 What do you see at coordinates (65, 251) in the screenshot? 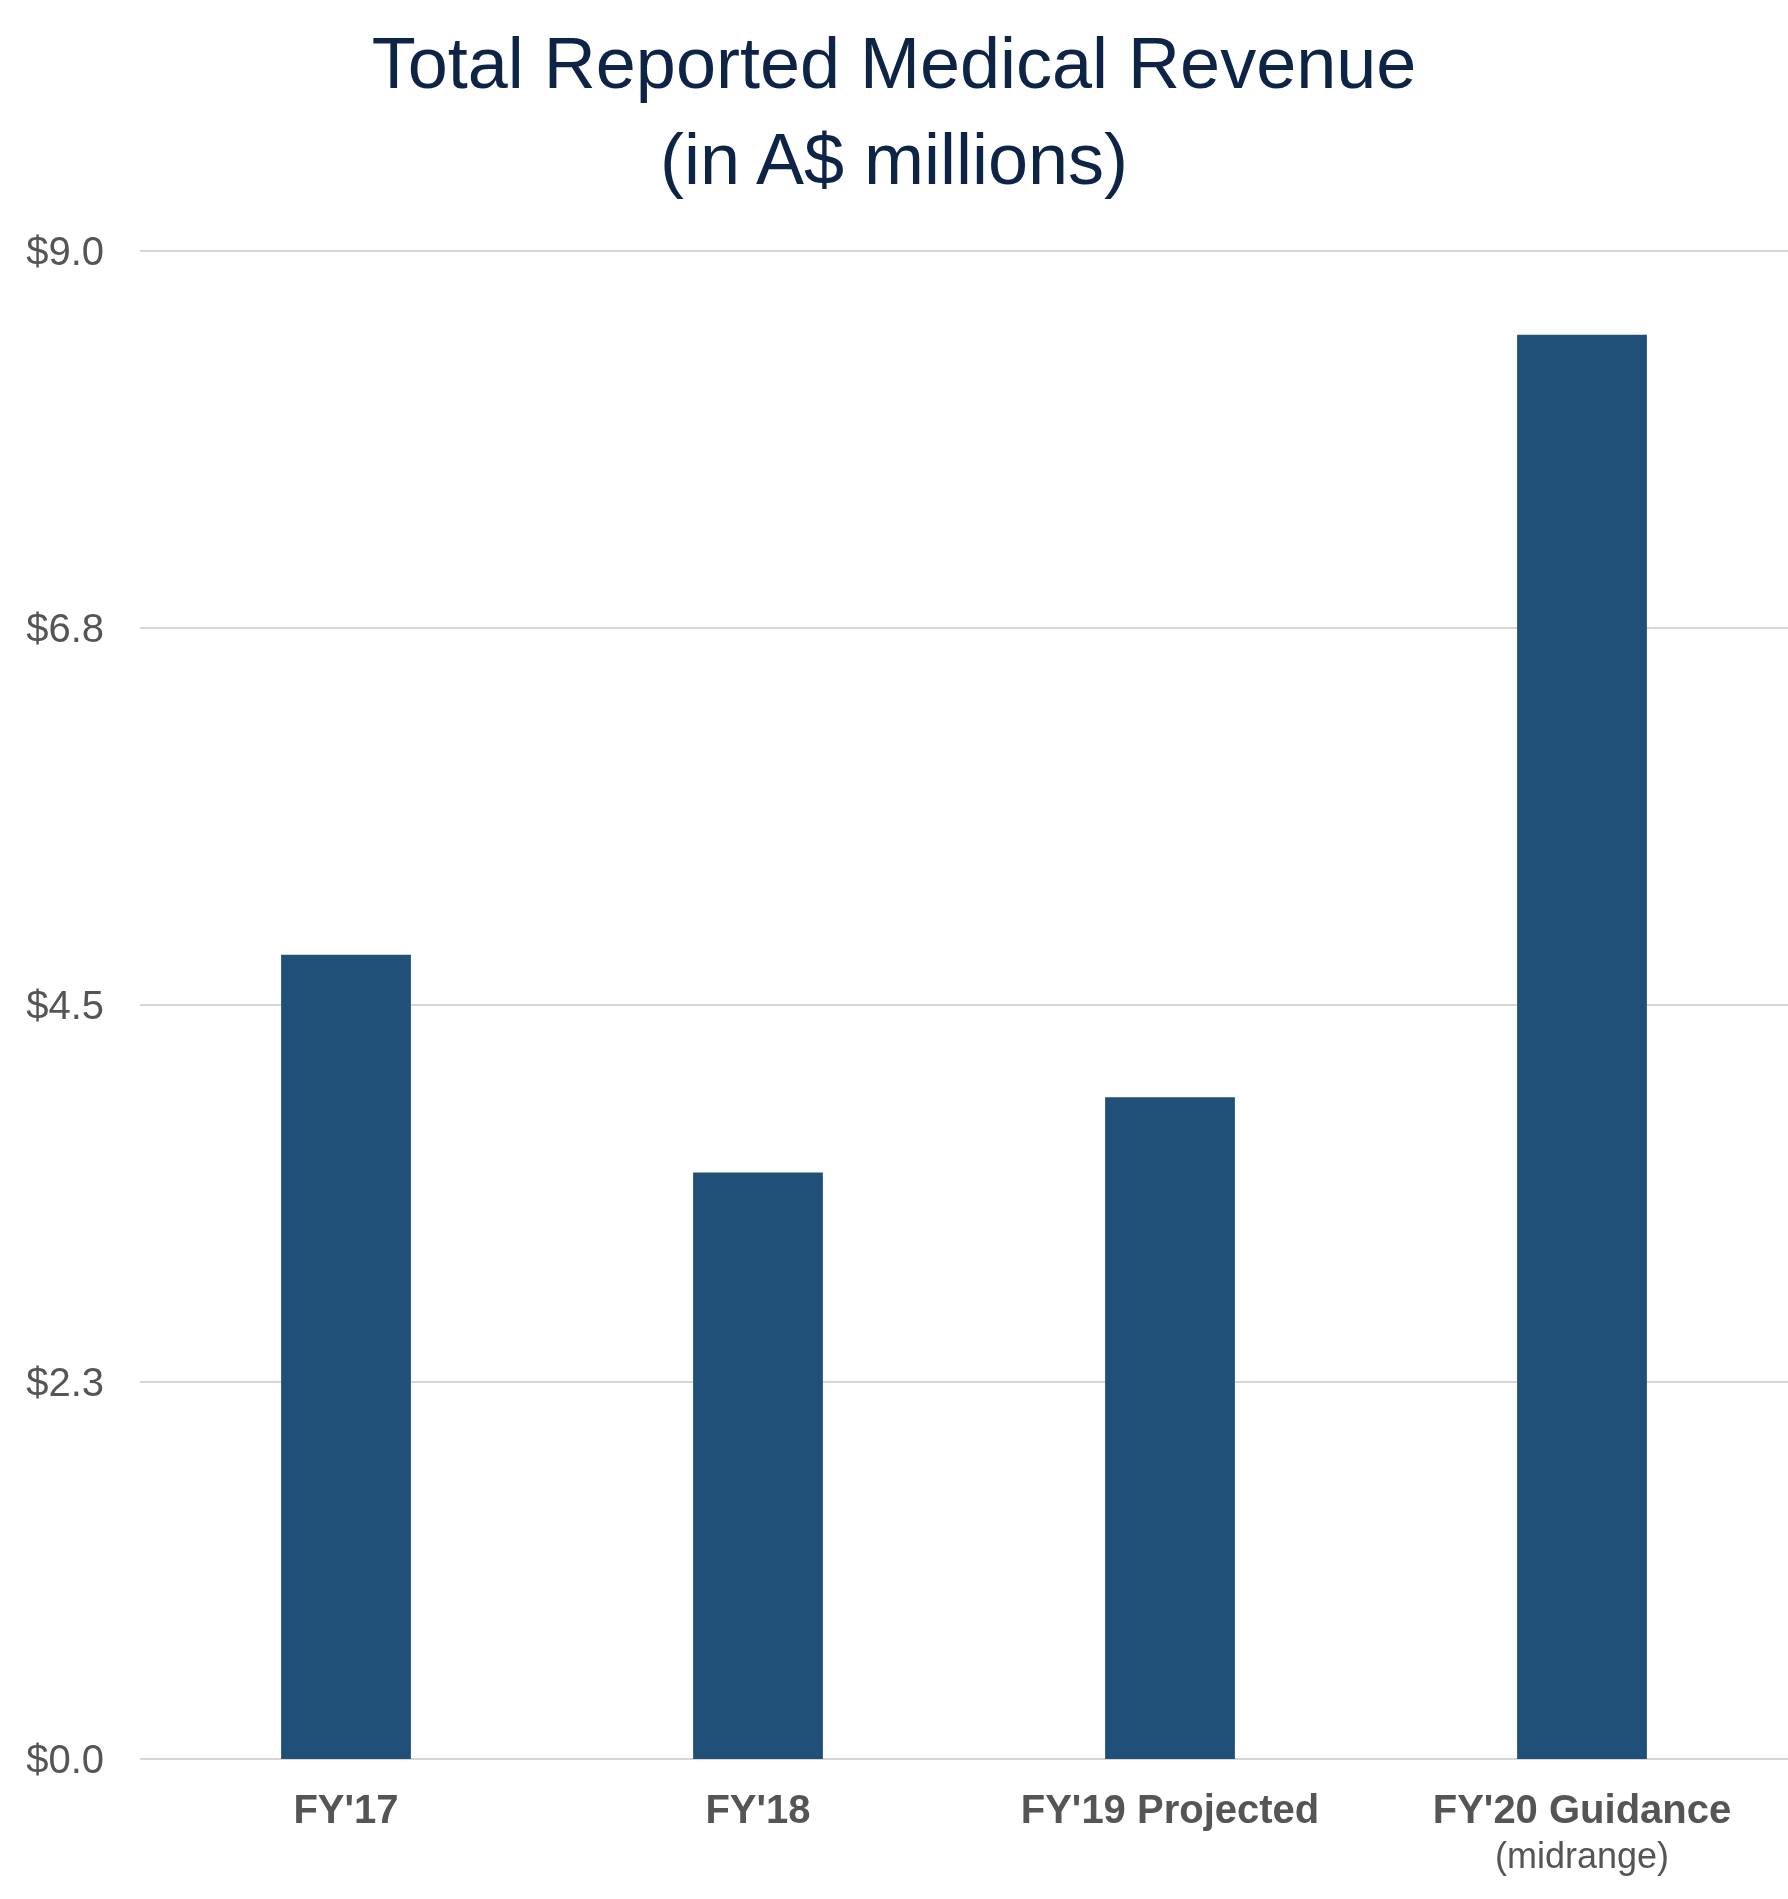
I see `y-tick-label: $9.0` at bounding box center [65, 251].